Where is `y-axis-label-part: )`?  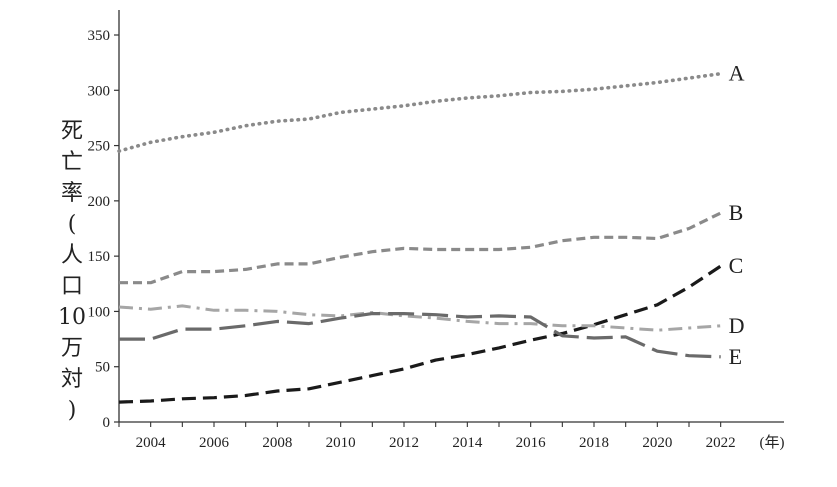
y-axis-label-part: ) is located at coordinates (72, 410).